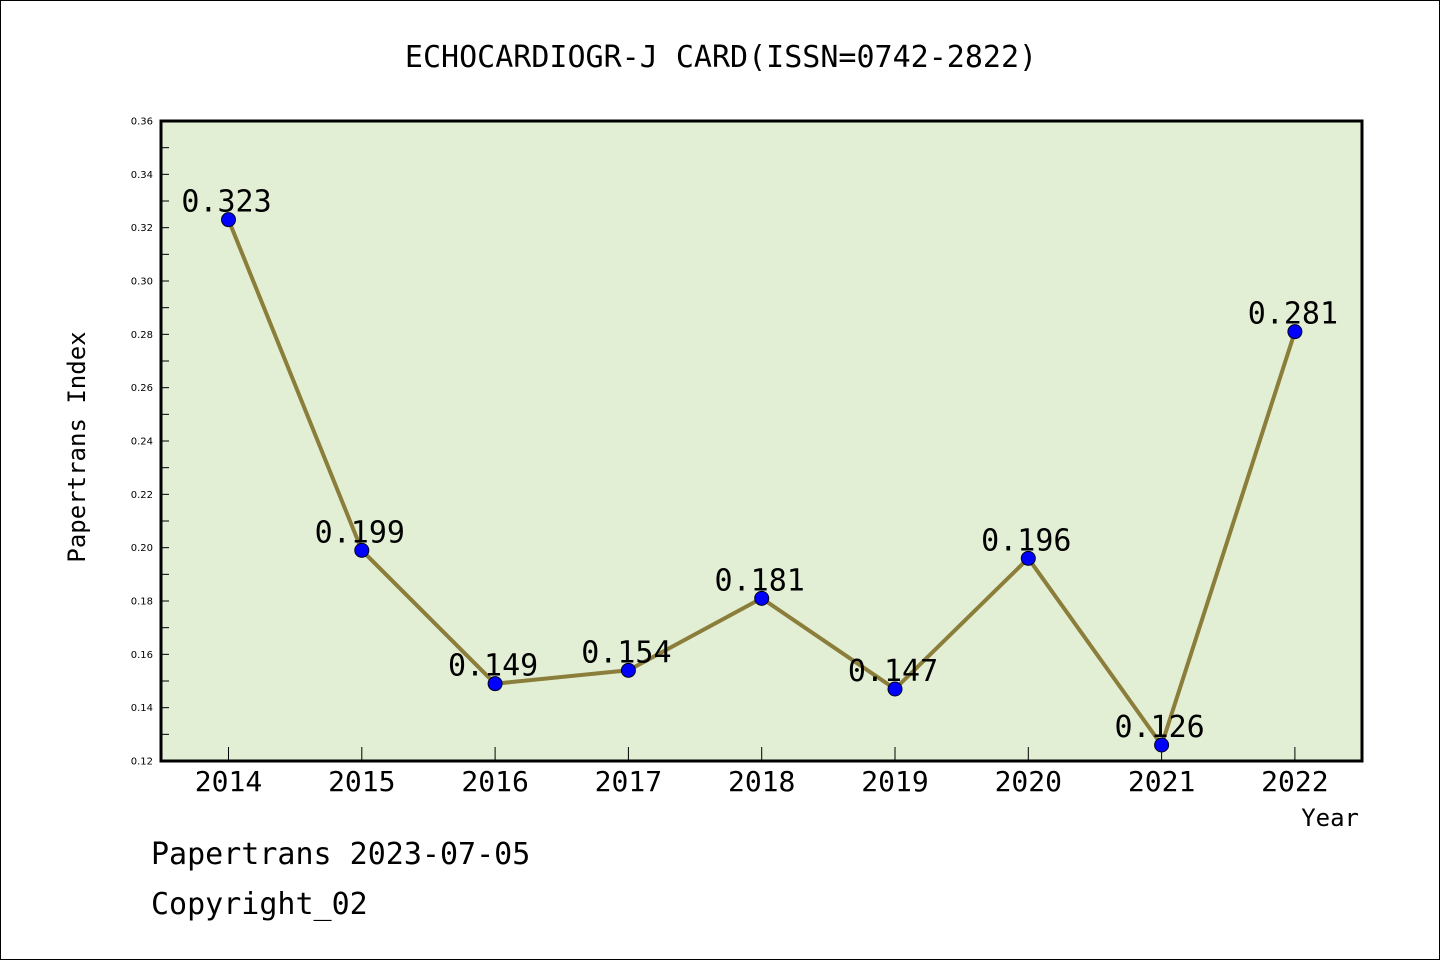  What do you see at coordinates (142, 655) in the screenshot?
I see `y-tick-label: 0.16` at bounding box center [142, 655].